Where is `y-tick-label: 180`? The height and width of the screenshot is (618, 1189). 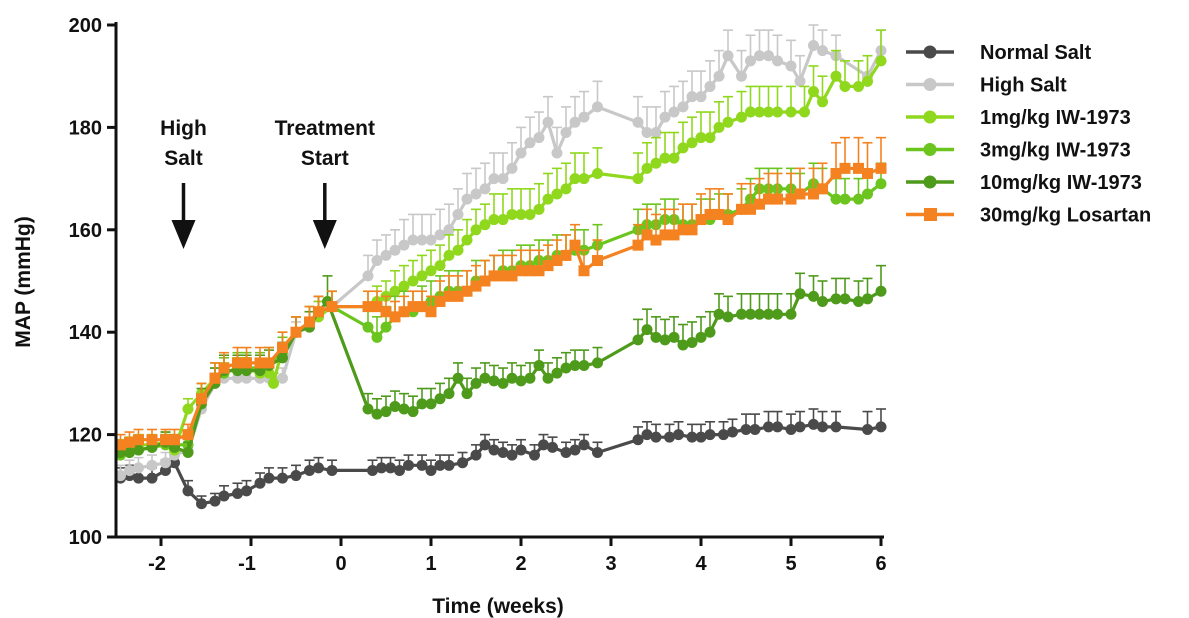 y-tick-label: 180 is located at coordinates (85, 128).